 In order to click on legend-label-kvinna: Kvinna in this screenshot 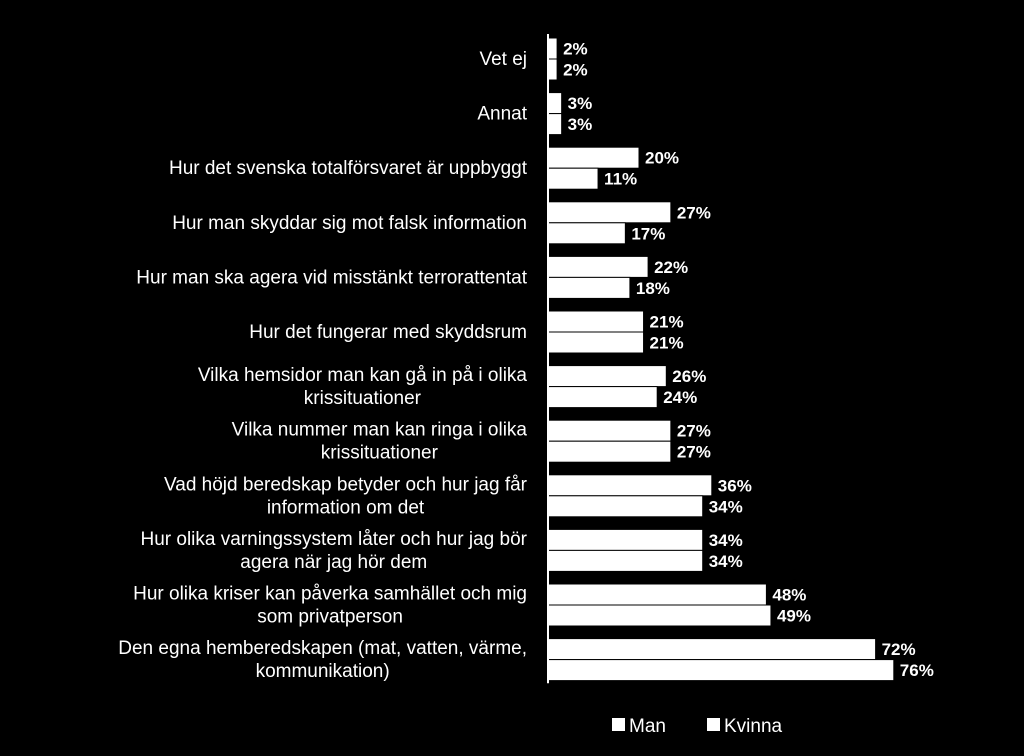, I will do `click(753, 726)`.